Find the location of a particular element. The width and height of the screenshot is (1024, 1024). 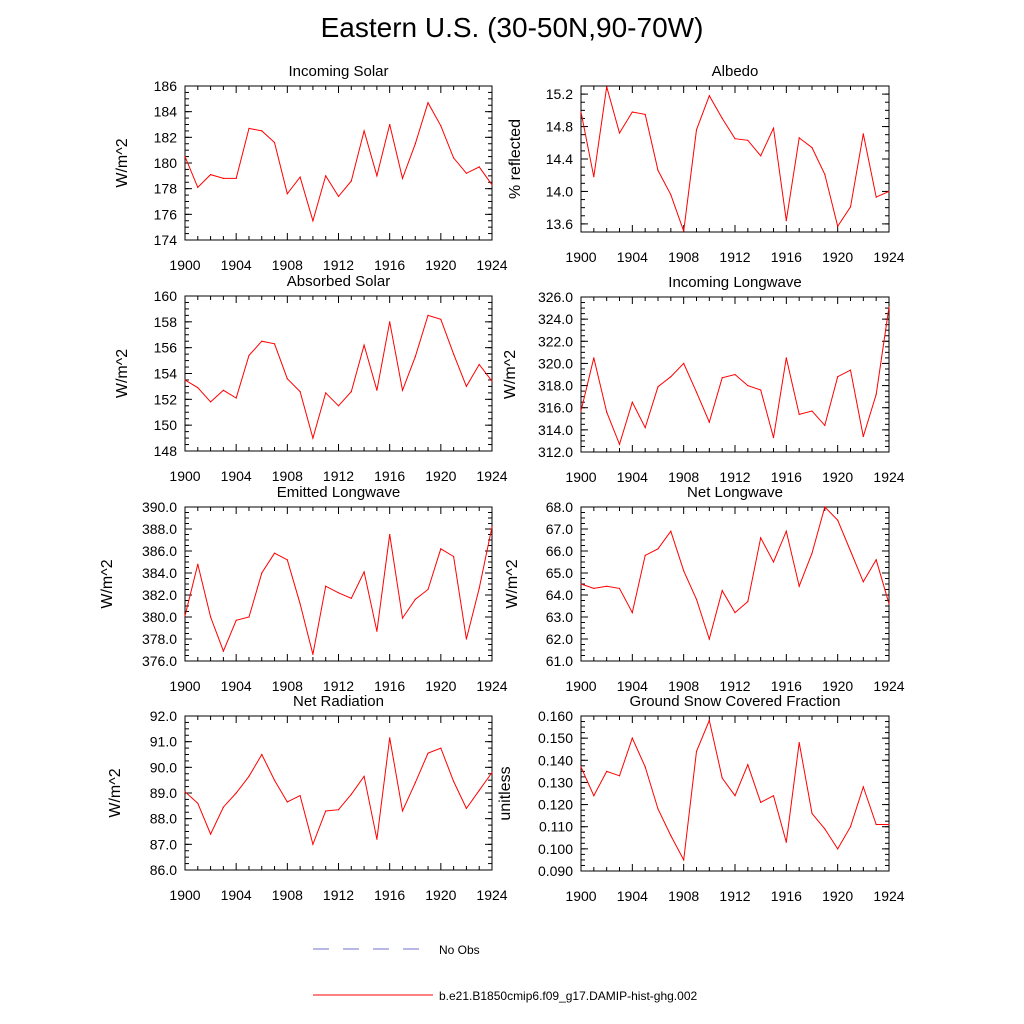

chart-title: Incoming Longwave is located at coordinates (734, 282).